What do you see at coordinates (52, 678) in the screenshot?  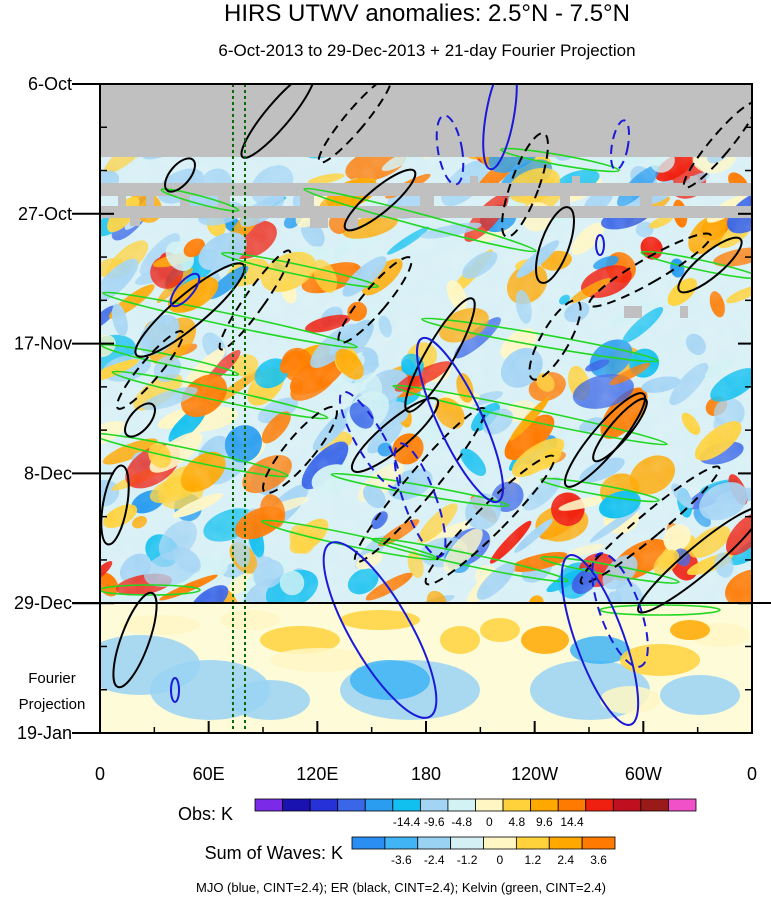 I see `projection-label-line1: Fourier` at bounding box center [52, 678].